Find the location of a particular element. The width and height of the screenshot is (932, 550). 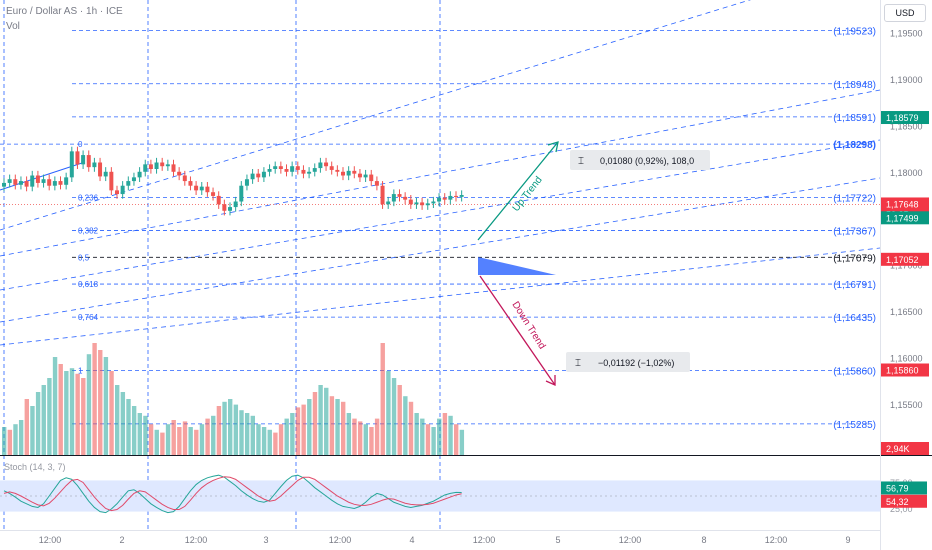

level-label: (1,18298) is located at coordinates (854, 145).